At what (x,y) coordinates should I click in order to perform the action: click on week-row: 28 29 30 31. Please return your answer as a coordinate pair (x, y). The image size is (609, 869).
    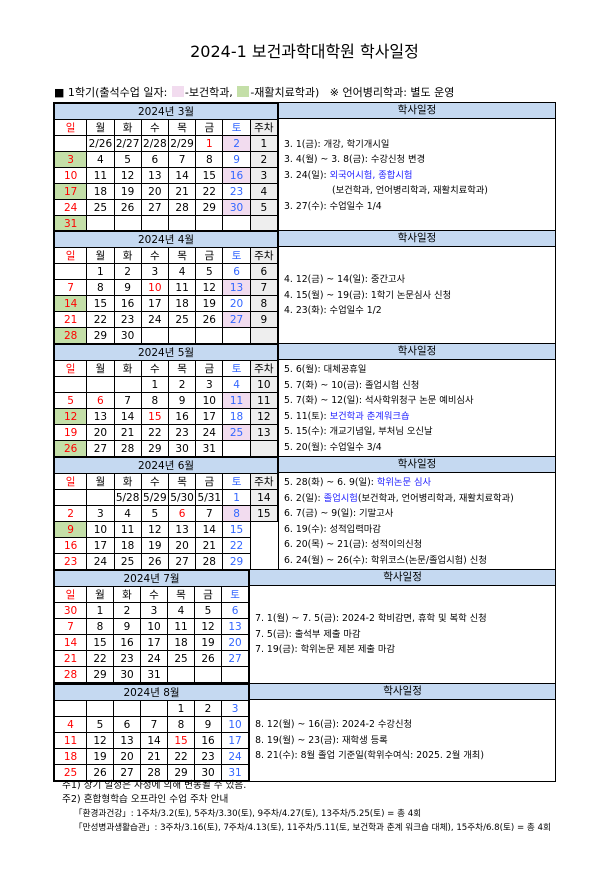
    Looking at the image, I should click on (152, 674).